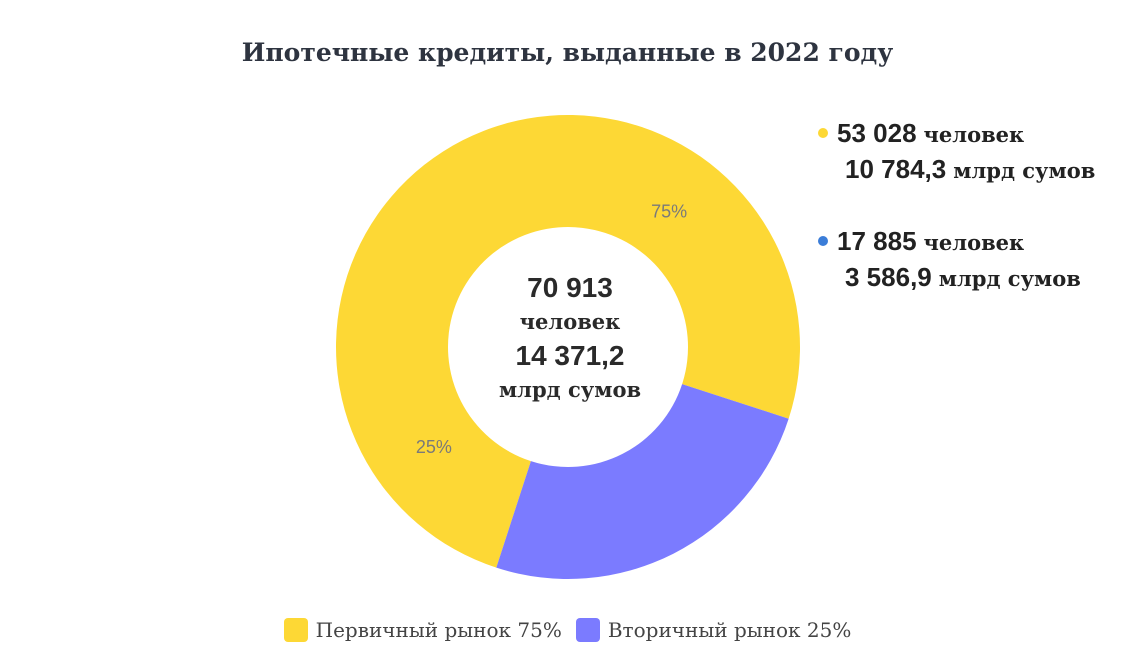 This screenshot has width=1135, height=665. What do you see at coordinates (570, 389) in the screenshot?
I see `center-amount-unit: млрд сумов` at bounding box center [570, 389].